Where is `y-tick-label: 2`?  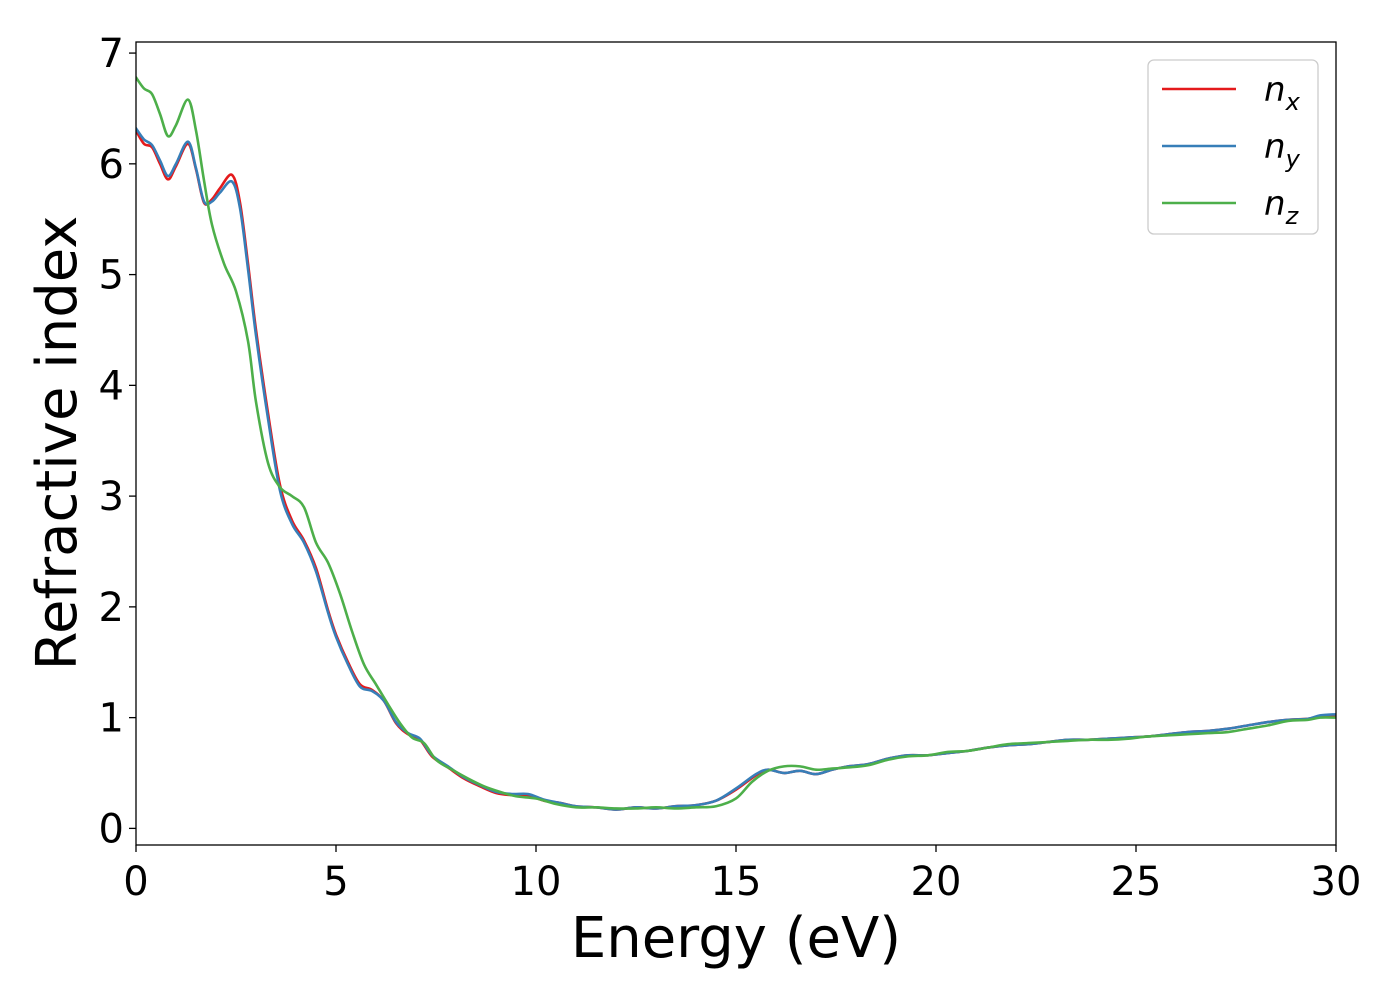
y-tick-label: 2 is located at coordinates (111, 608).